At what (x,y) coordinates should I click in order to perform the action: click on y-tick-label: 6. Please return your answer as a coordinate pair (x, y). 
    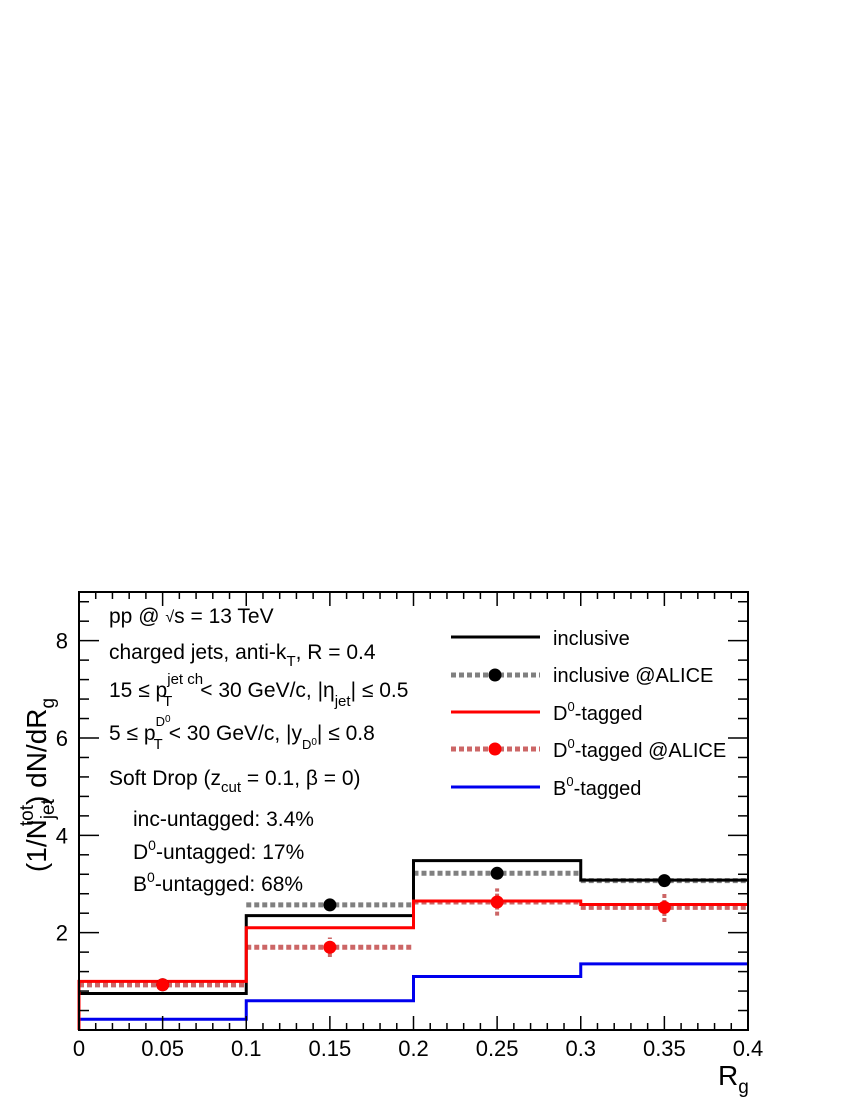
    Looking at the image, I should click on (62, 738).